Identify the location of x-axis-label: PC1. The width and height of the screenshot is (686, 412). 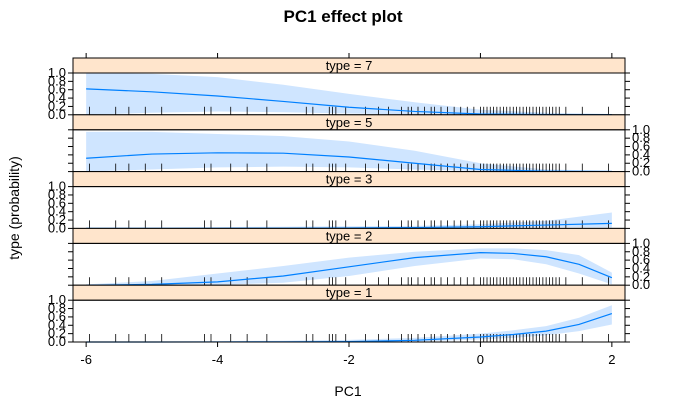
(347, 391).